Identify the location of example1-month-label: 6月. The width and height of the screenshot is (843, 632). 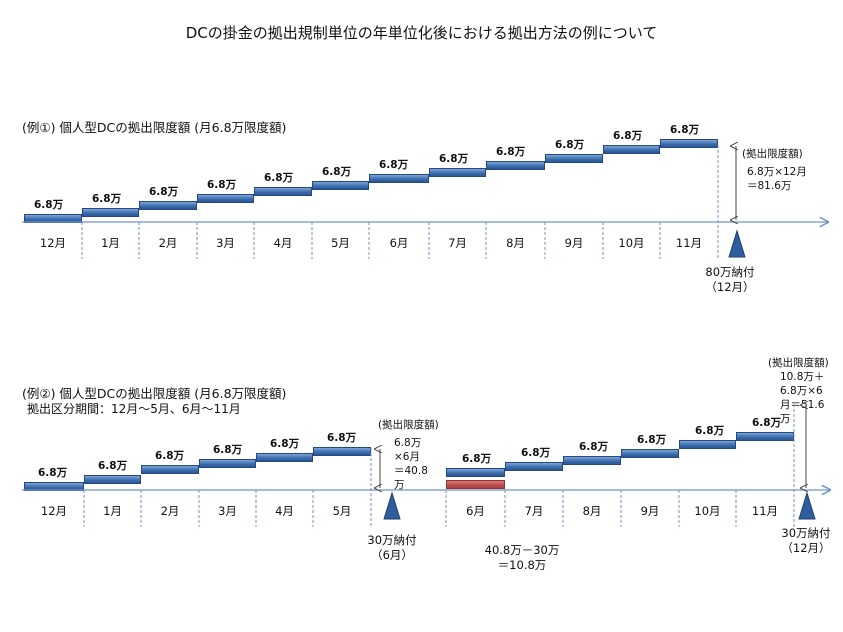
(399, 243).